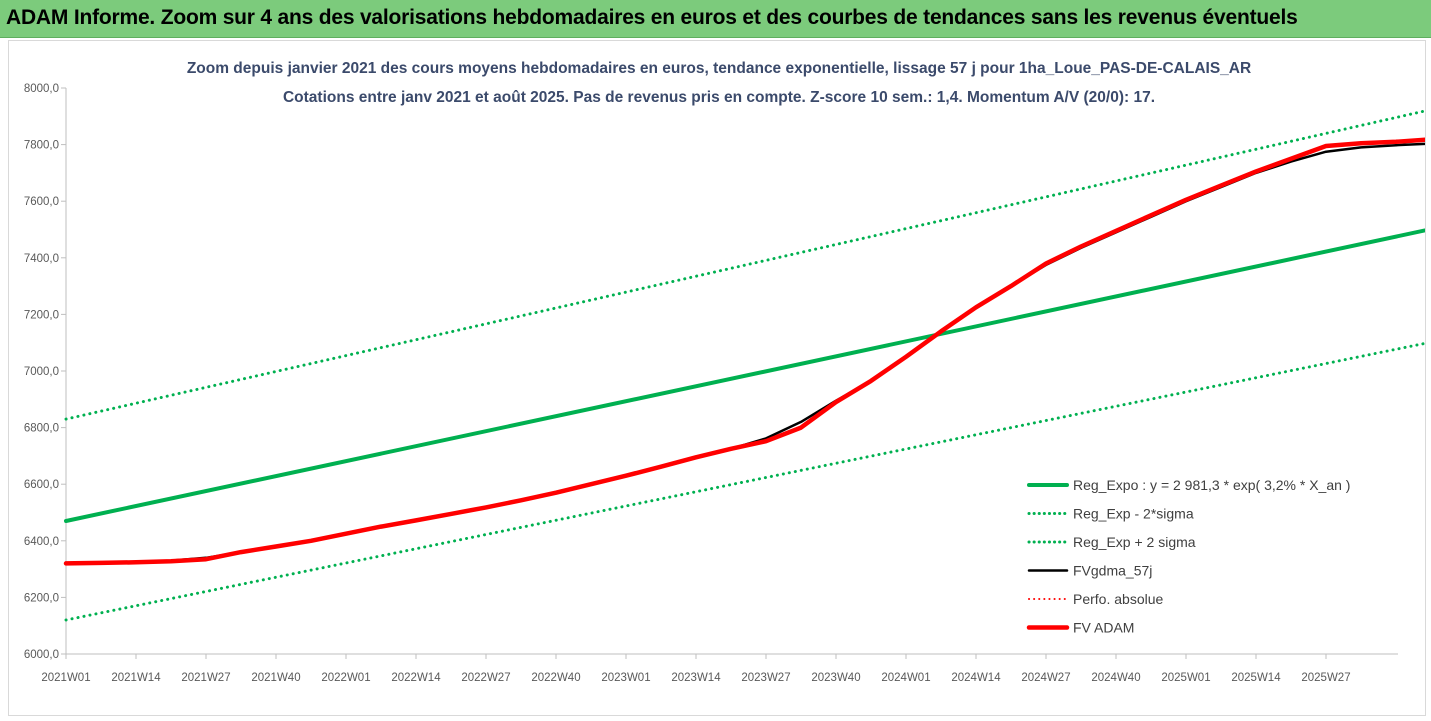 Image resolution: width=1431 pixels, height=721 pixels. What do you see at coordinates (1112, 571) in the screenshot?
I see `legend-label-3: FVgdma_57j` at bounding box center [1112, 571].